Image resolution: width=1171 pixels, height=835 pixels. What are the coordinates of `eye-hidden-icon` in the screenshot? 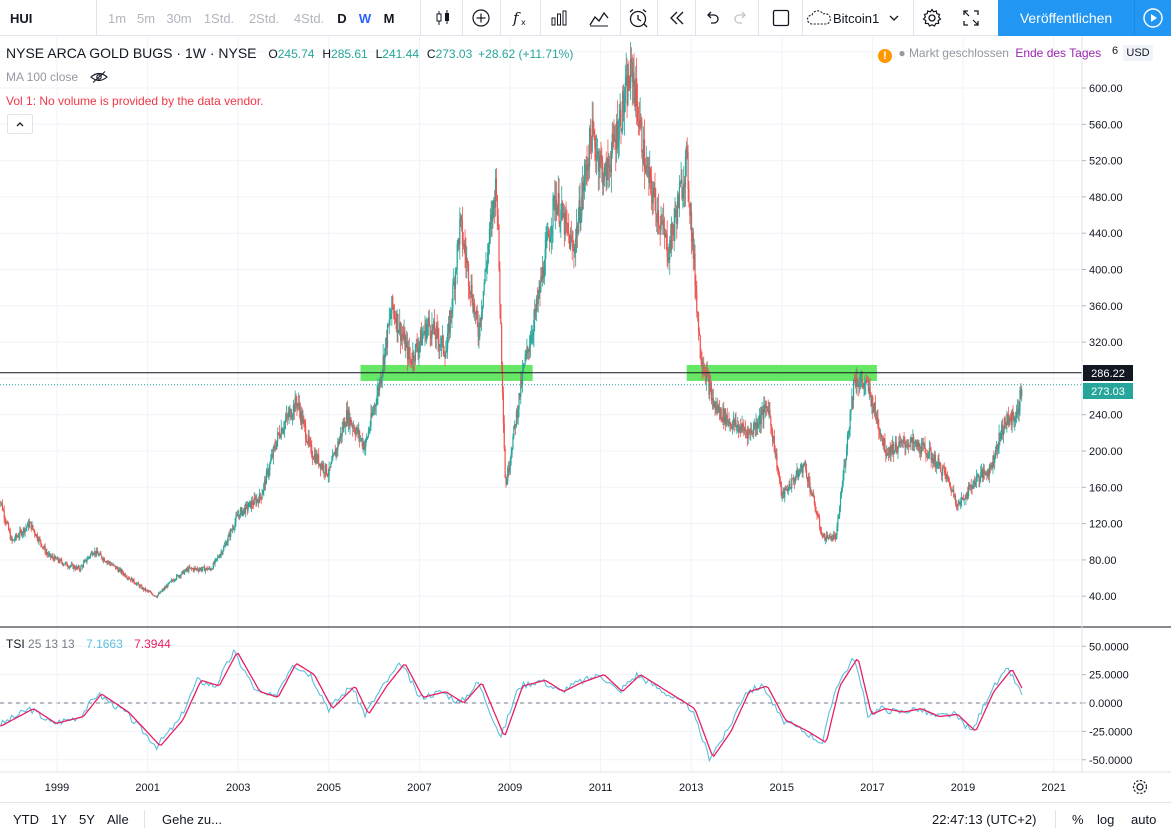 It's located at (99, 77).